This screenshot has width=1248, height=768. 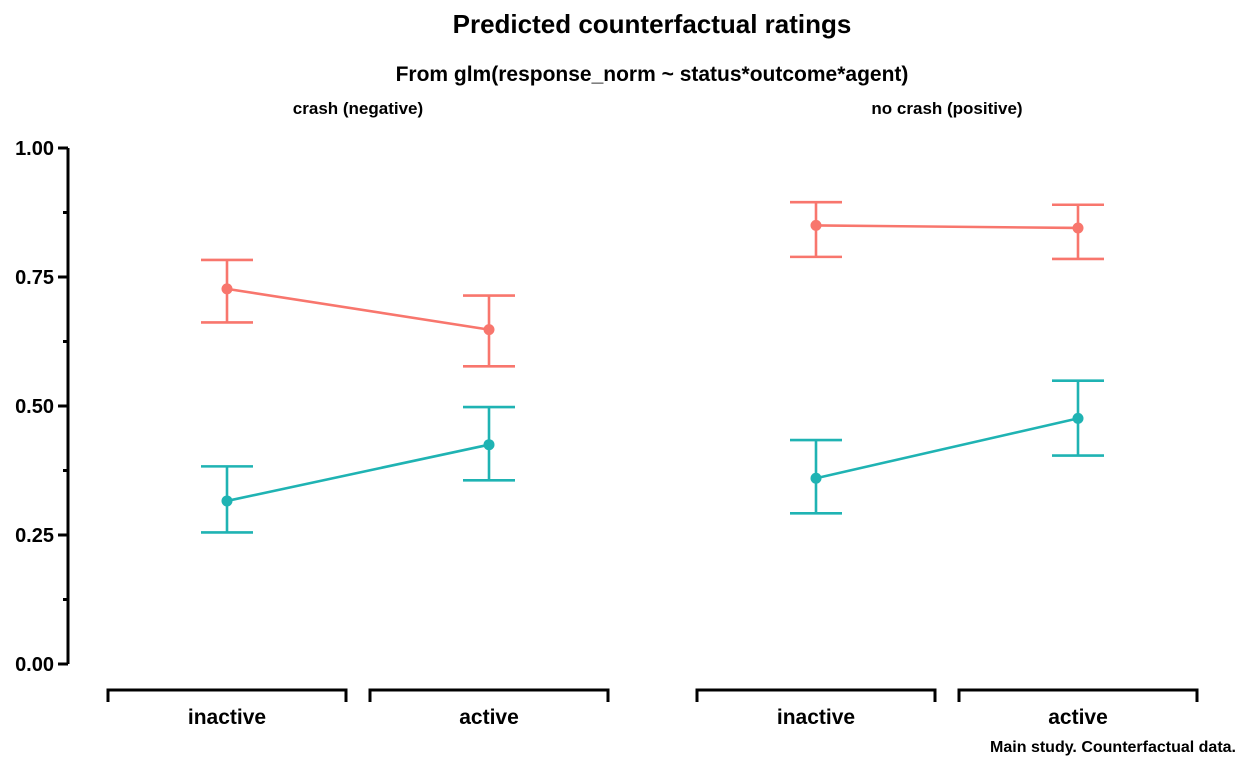 What do you see at coordinates (652, 24) in the screenshot?
I see `chart-title: Predicted counterfactual ratings` at bounding box center [652, 24].